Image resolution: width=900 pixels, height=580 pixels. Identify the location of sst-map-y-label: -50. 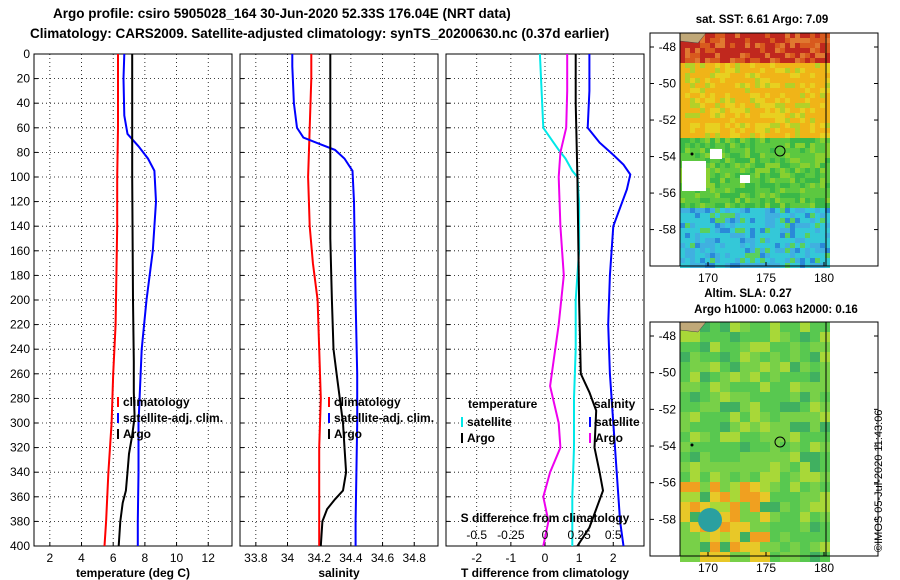
(668, 84).